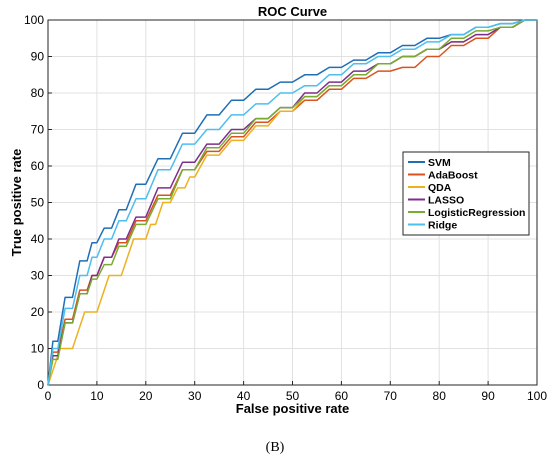  Describe the element at coordinates (38, 166) in the screenshot. I see `y-tick-label: 60` at that location.